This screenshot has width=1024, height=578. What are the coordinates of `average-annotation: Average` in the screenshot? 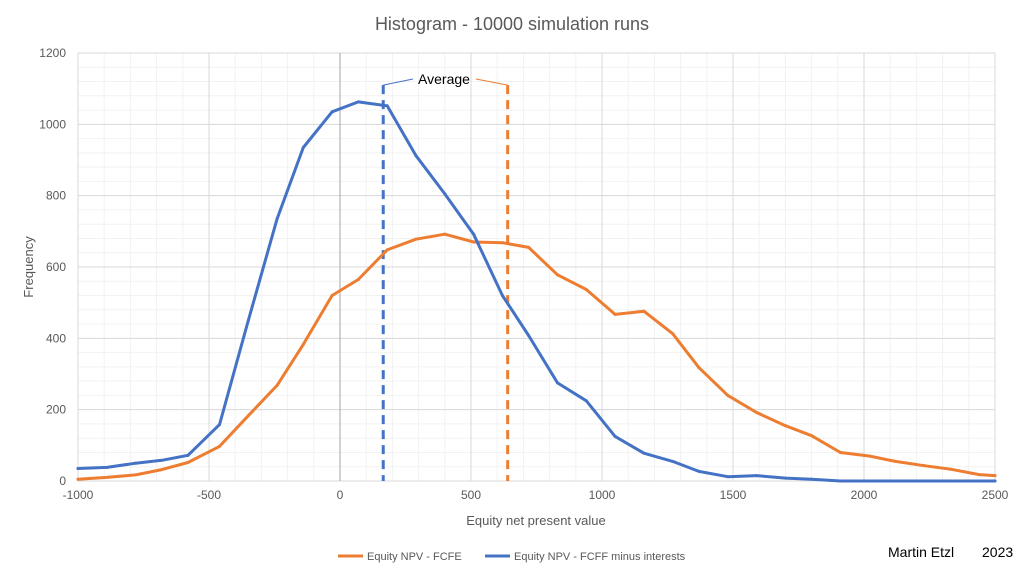 It's located at (445, 79).